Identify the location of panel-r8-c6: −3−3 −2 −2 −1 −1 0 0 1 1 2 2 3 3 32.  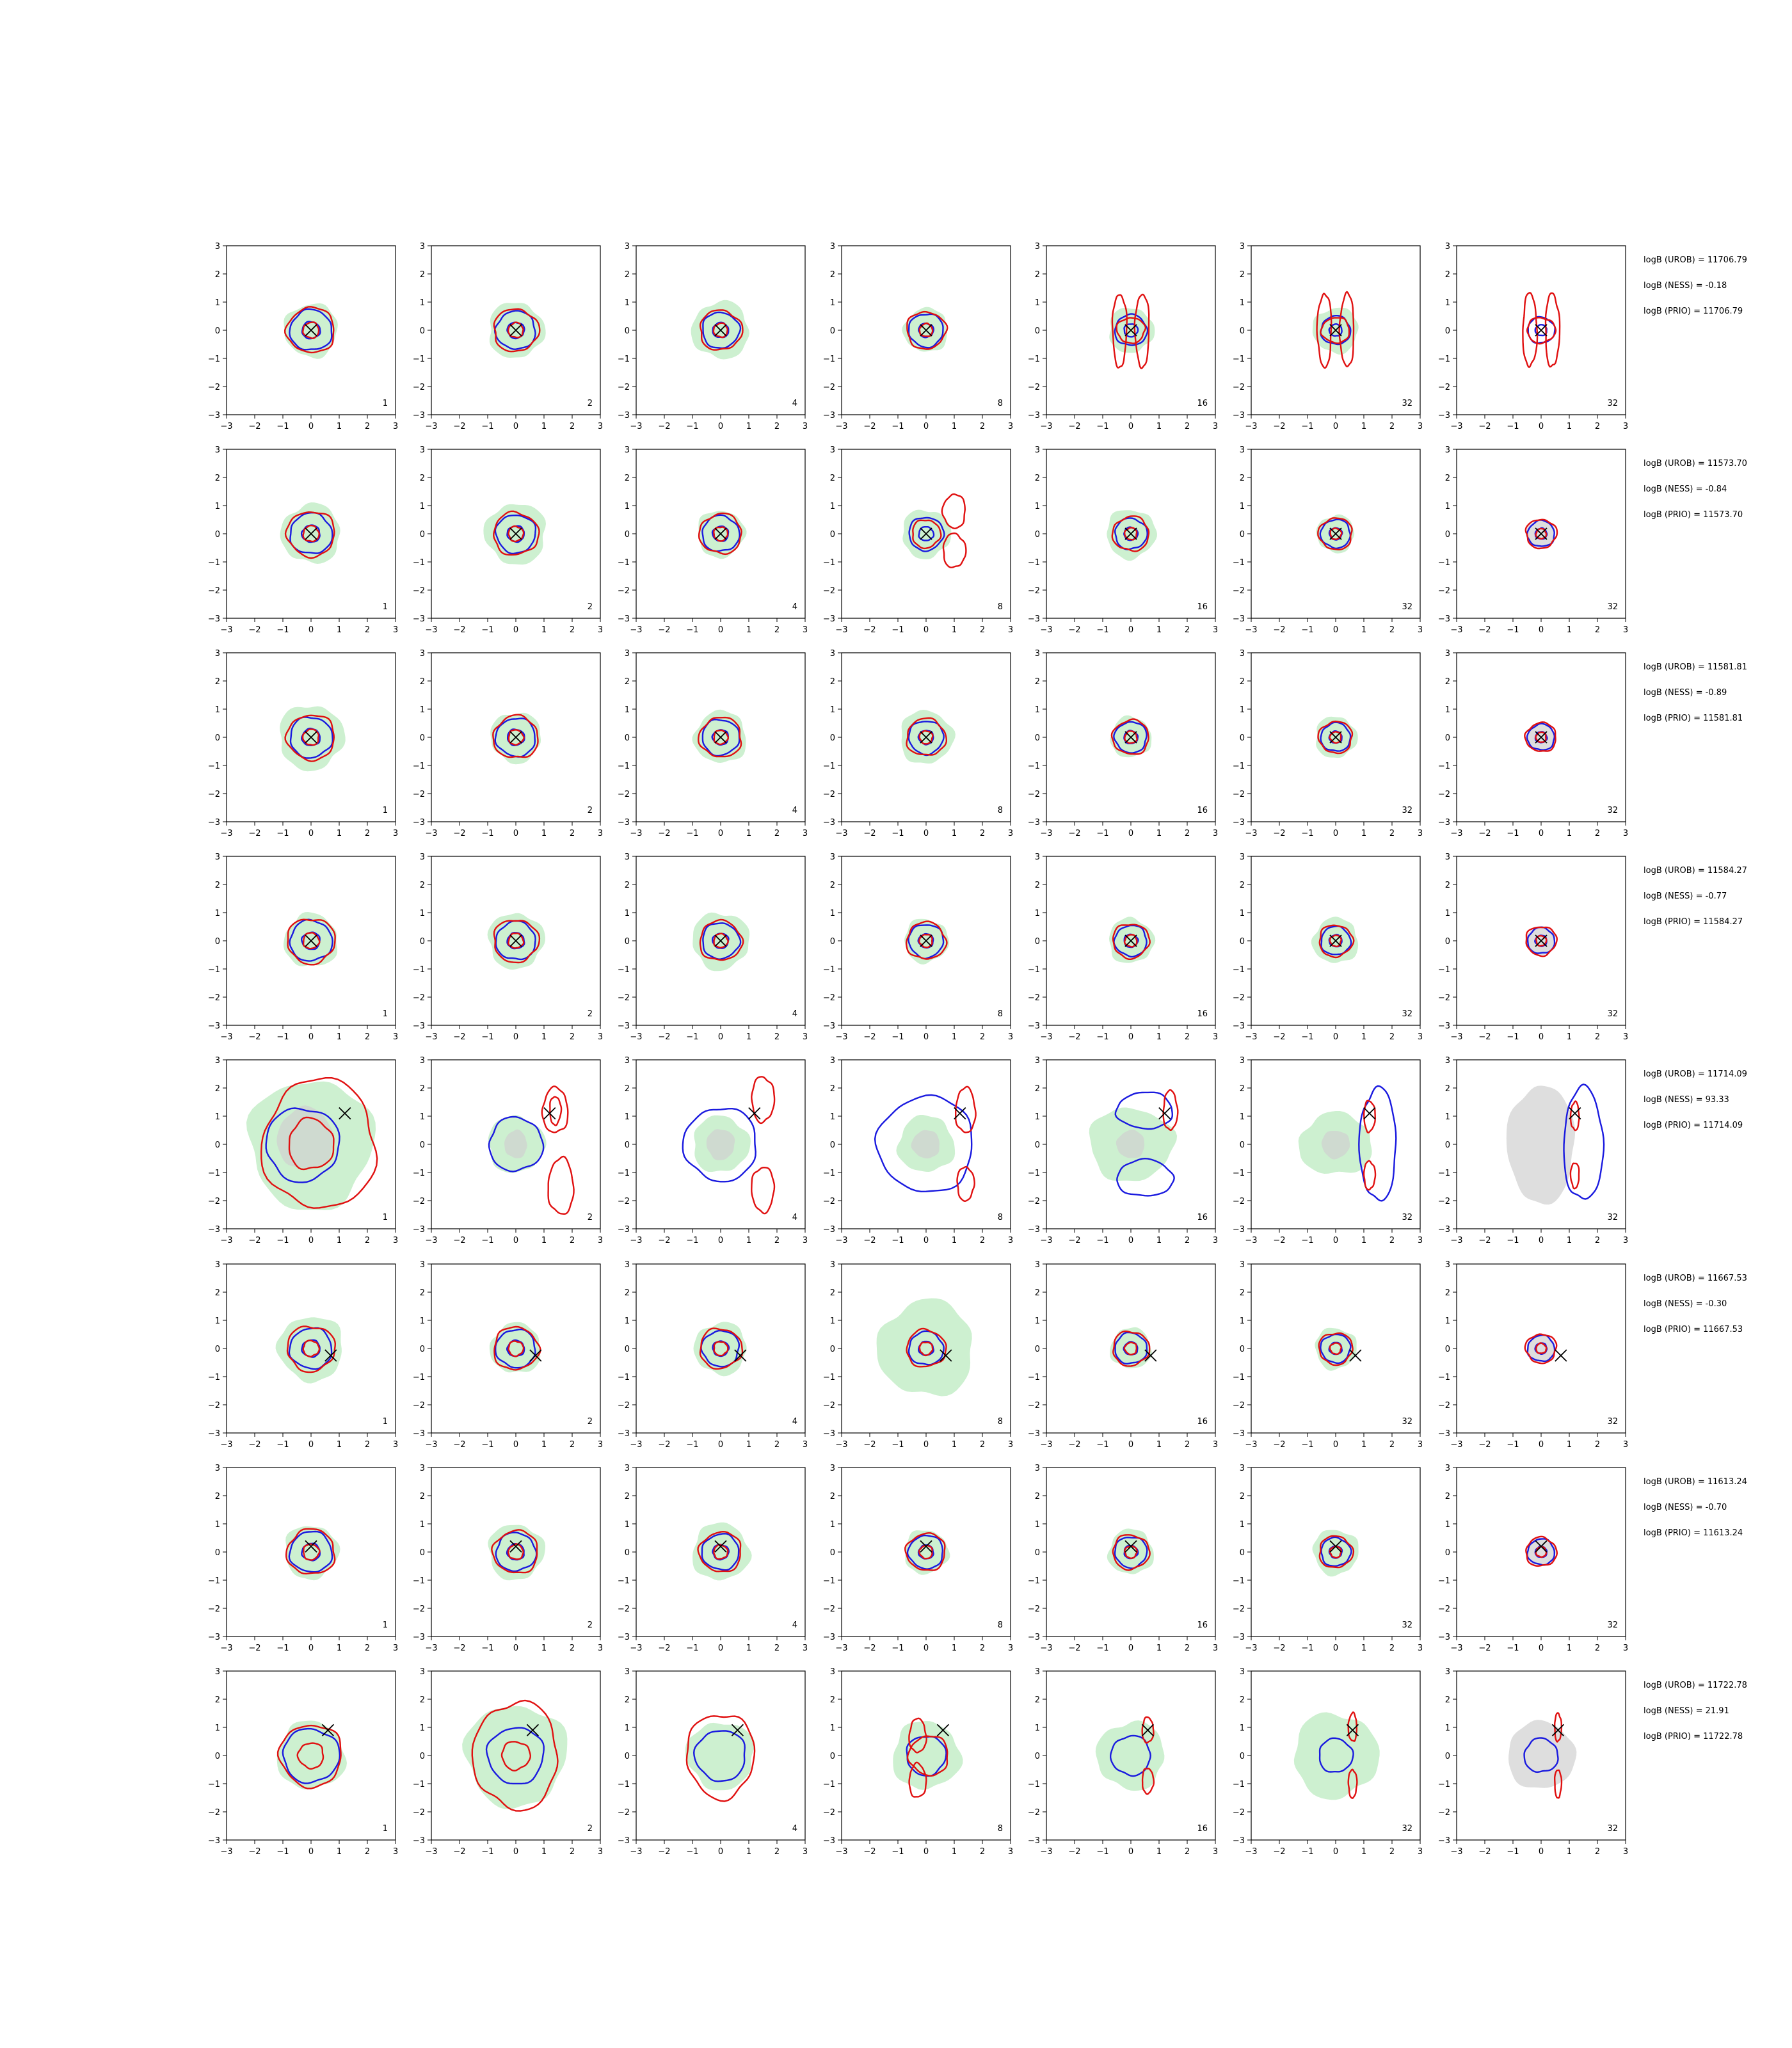
(1328, 1762).